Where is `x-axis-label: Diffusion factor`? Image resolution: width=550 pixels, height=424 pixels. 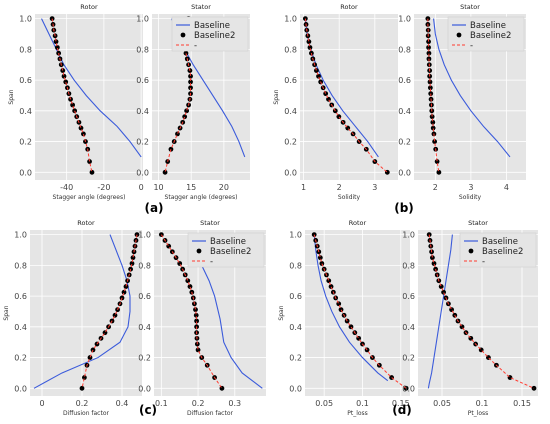 x-axis-label: Diffusion factor is located at coordinates (210, 413).